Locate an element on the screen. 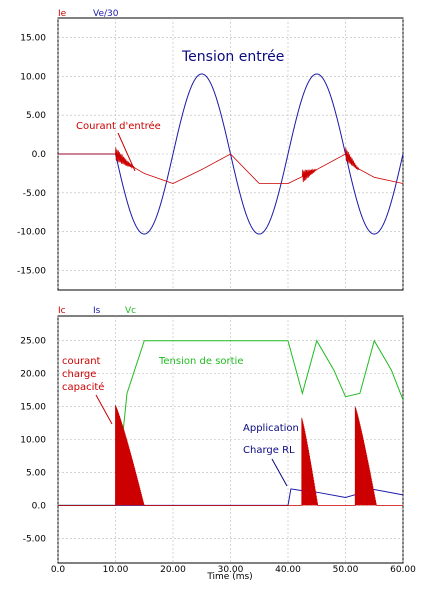 Image resolution: width=434 pixels, height=605 pixels. bottom-x-tick-label: 10.00 is located at coordinates (116, 570).